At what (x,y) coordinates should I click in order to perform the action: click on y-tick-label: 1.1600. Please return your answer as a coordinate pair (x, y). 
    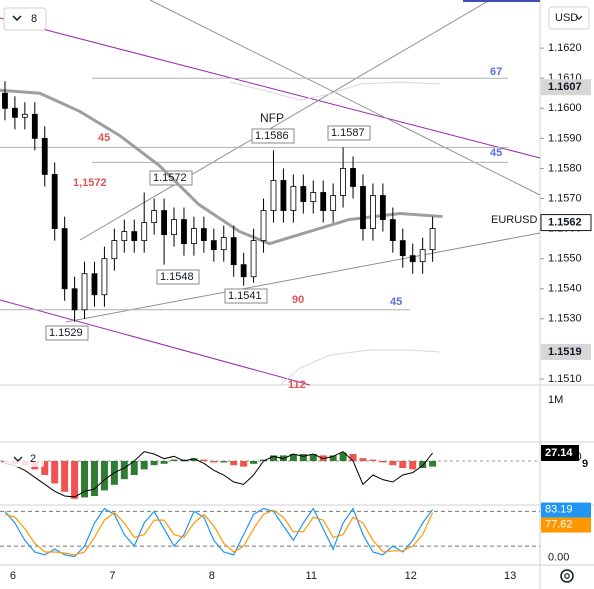
    Looking at the image, I should click on (565, 108).